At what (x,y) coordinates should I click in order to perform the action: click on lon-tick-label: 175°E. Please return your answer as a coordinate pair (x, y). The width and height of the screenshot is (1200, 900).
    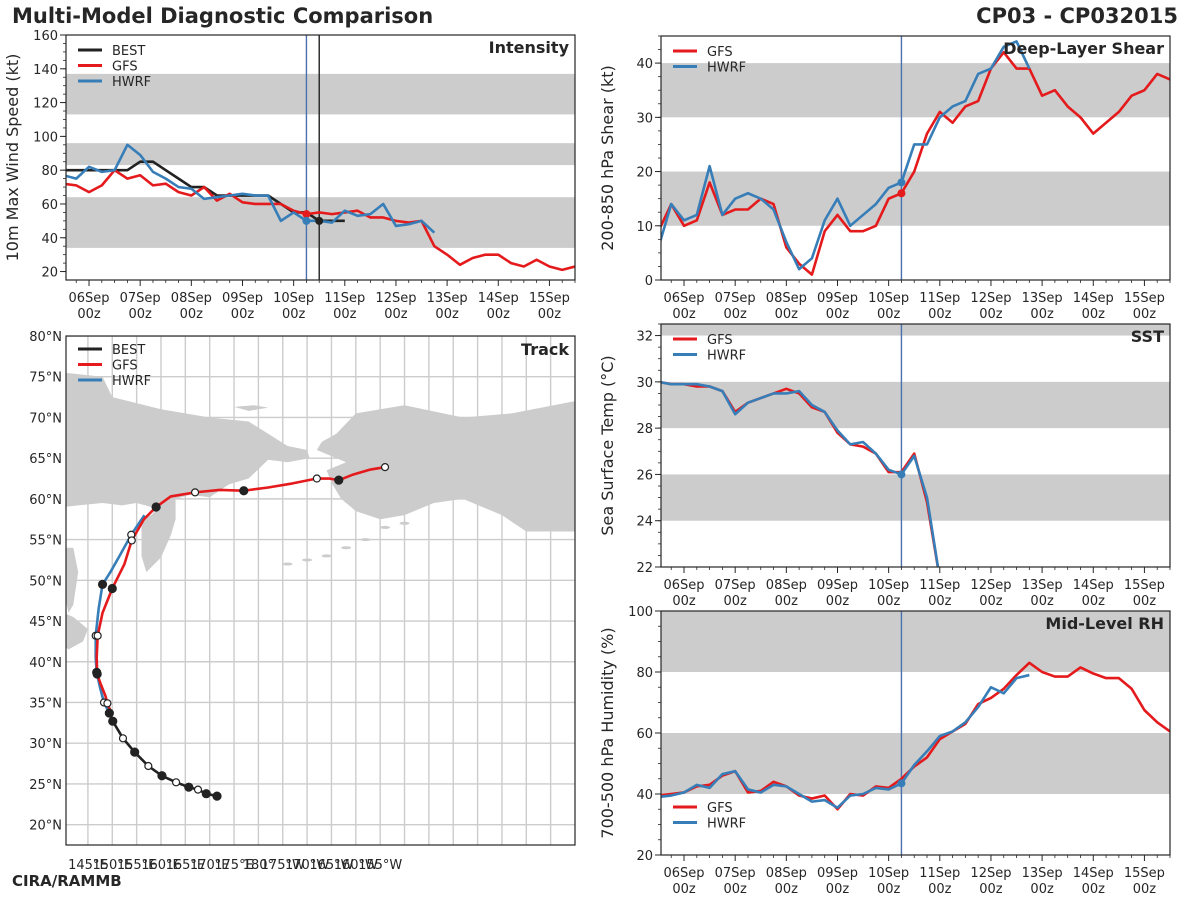
    Looking at the image, I should click on (234, 865).